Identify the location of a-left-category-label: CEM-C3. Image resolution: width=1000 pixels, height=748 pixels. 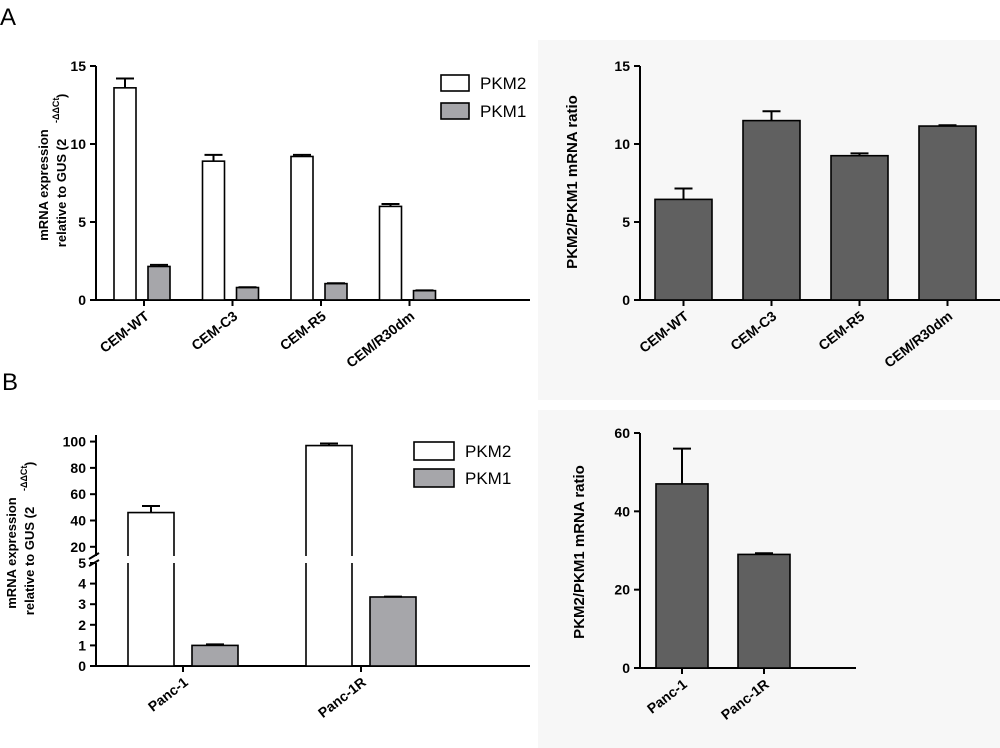
(214, 331).